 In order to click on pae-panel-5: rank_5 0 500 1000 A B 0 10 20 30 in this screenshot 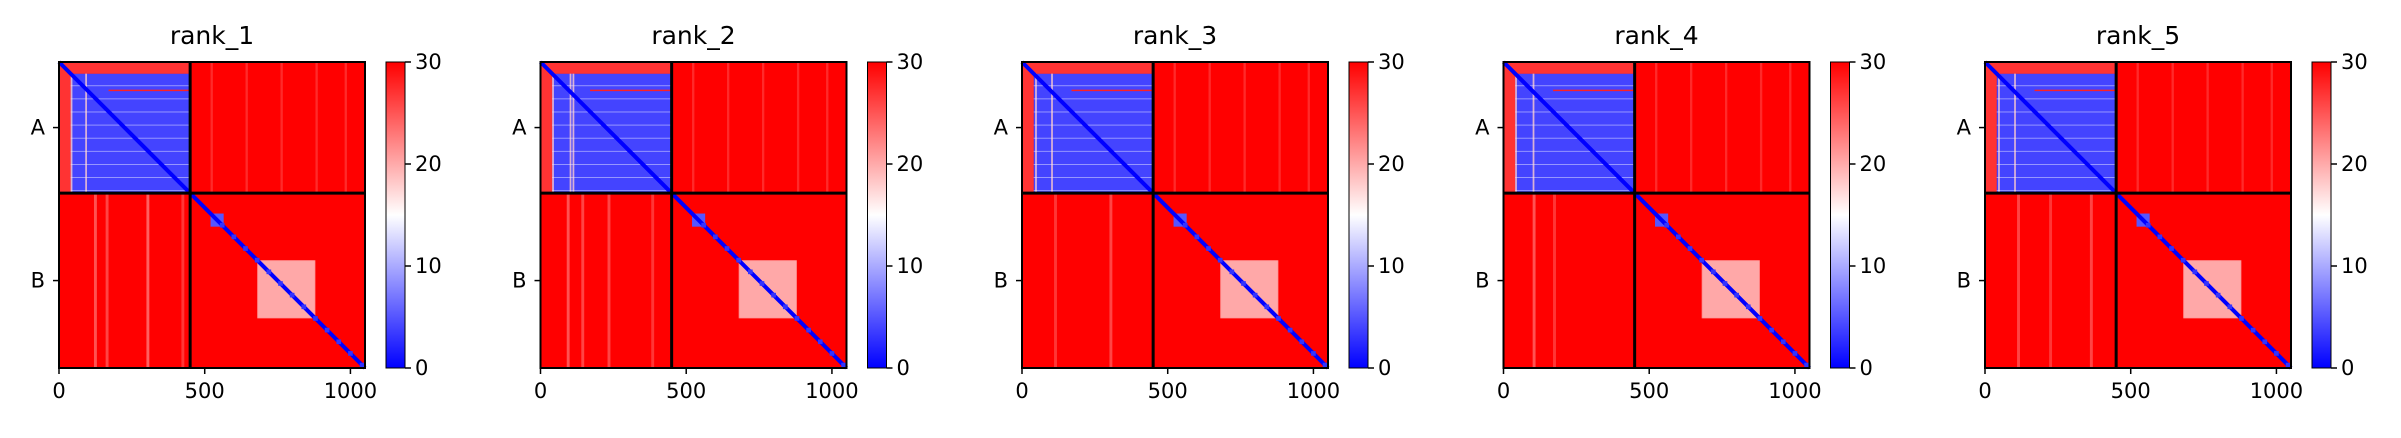, I will do `click(2162, 212)`.